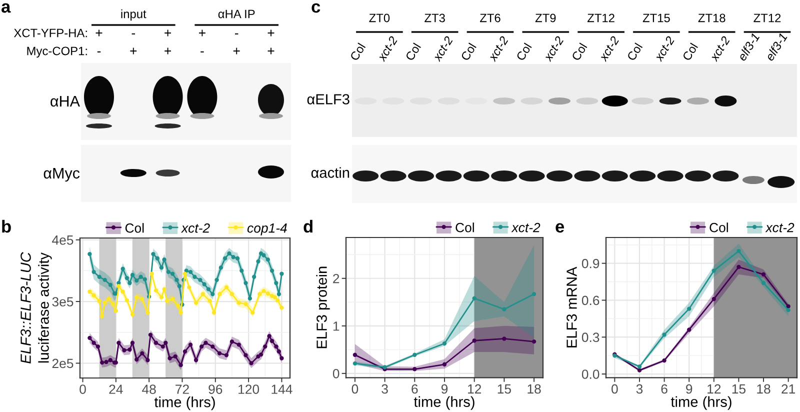  What do you see at coordinates (236, 14) in the screenshot?
I see `category-label: αHA IP` at bounding box center [236, 14].